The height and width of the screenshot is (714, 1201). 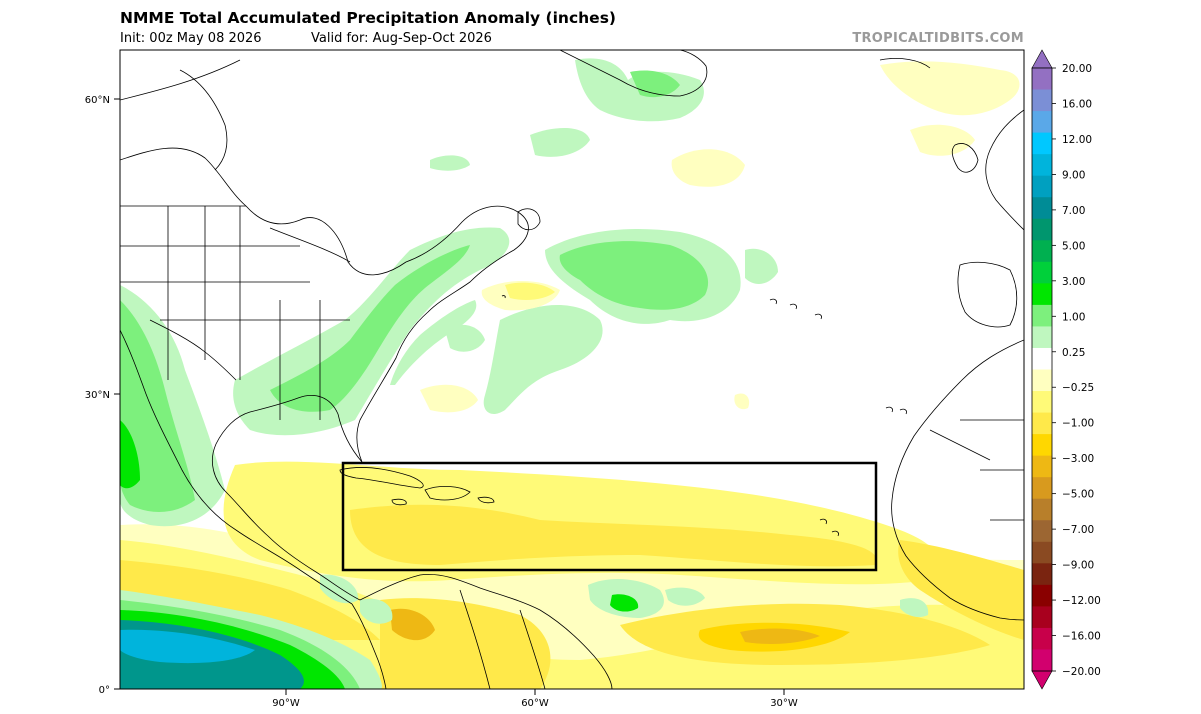 I want to click on coastline-hispaniola, so click(x=447, y=493).